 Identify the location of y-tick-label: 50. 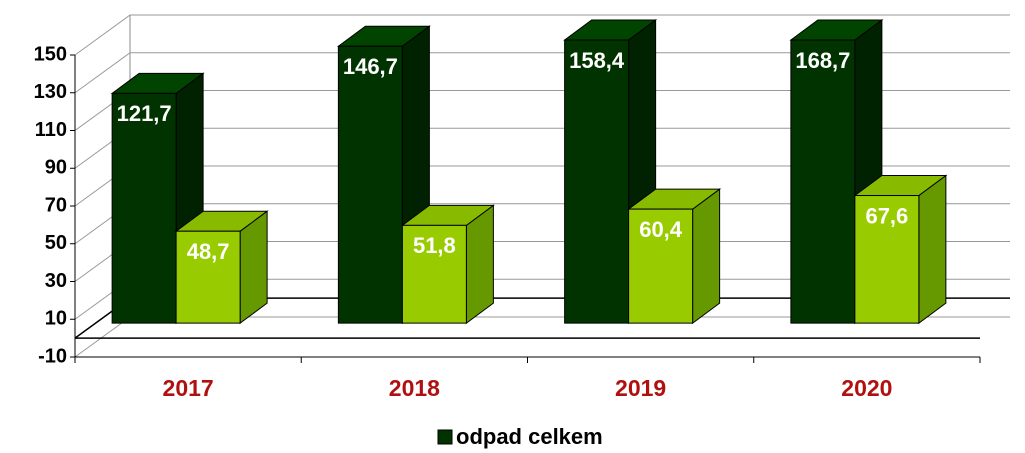
(56, 243).